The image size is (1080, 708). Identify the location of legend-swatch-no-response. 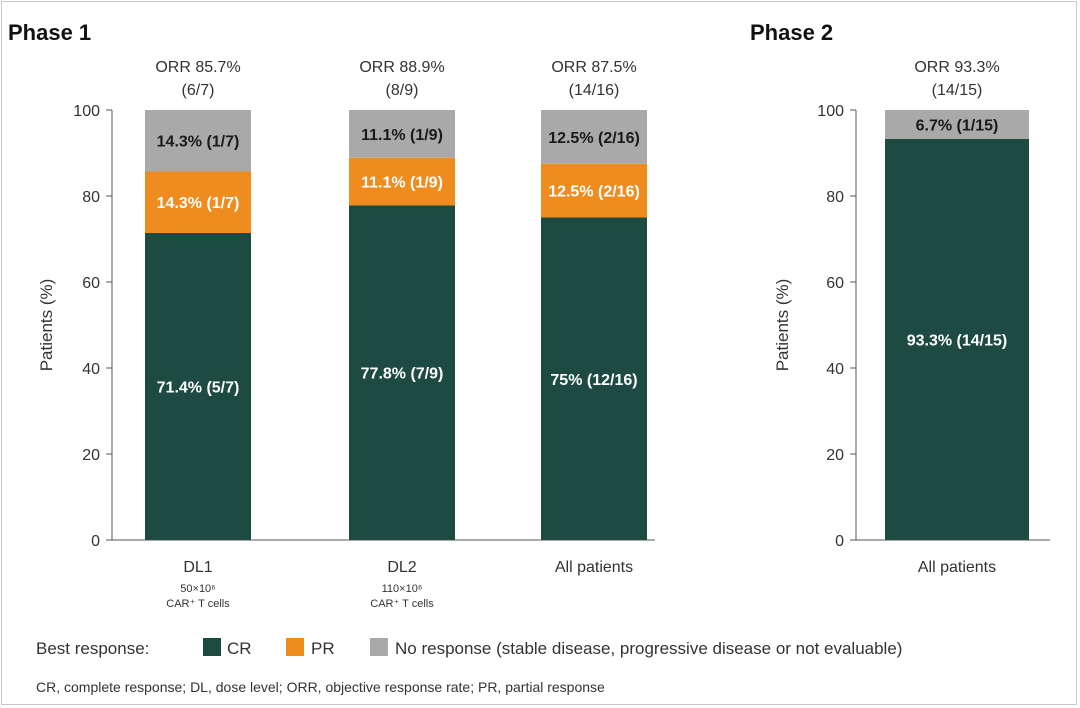
(379, 647).